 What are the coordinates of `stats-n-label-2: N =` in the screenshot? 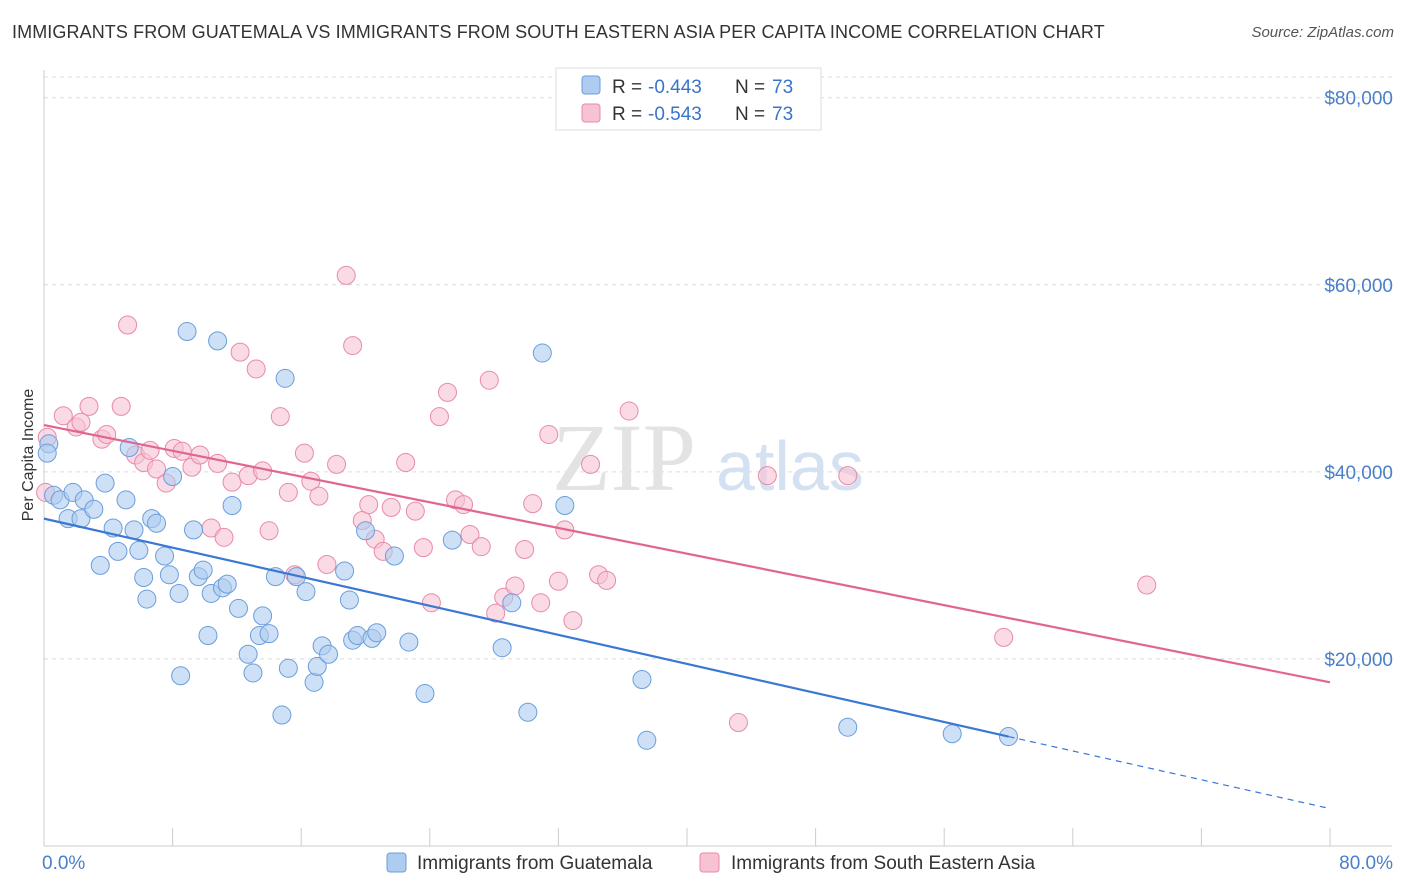 It's located at (750, 114).